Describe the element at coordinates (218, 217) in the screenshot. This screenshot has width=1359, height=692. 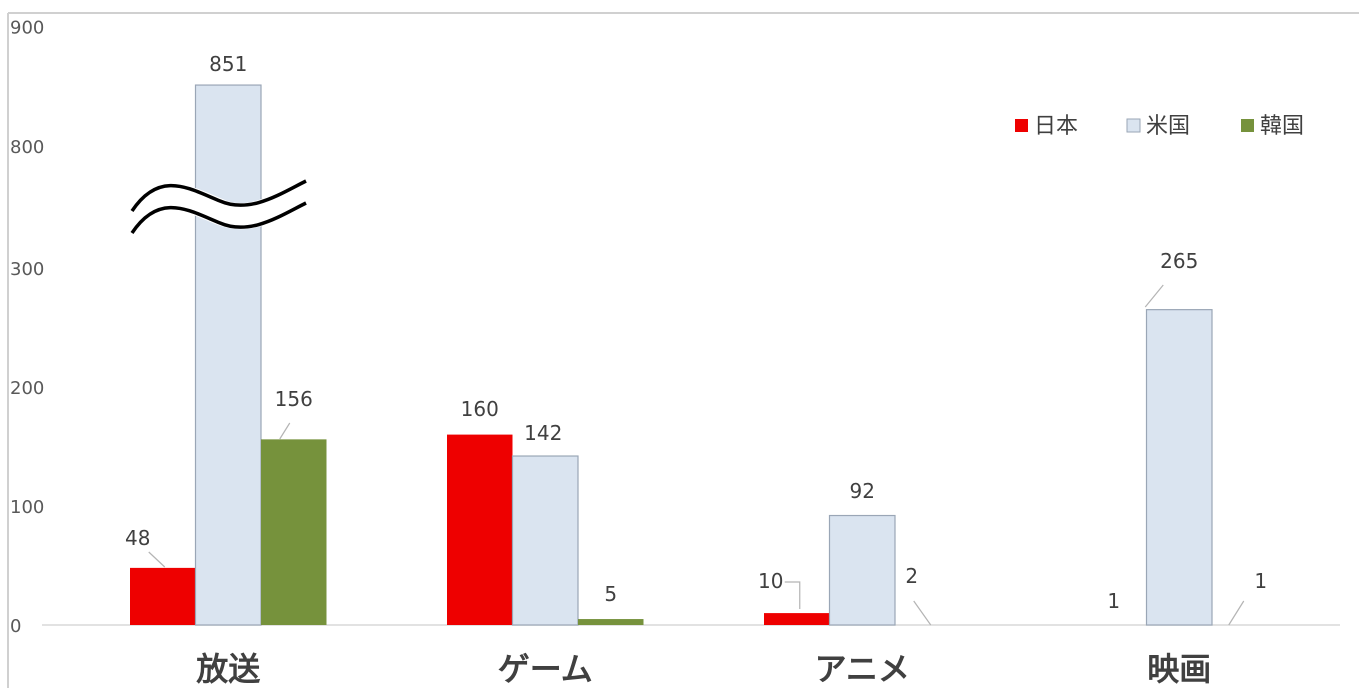
I see `axis-break-line-bottom` at that location.